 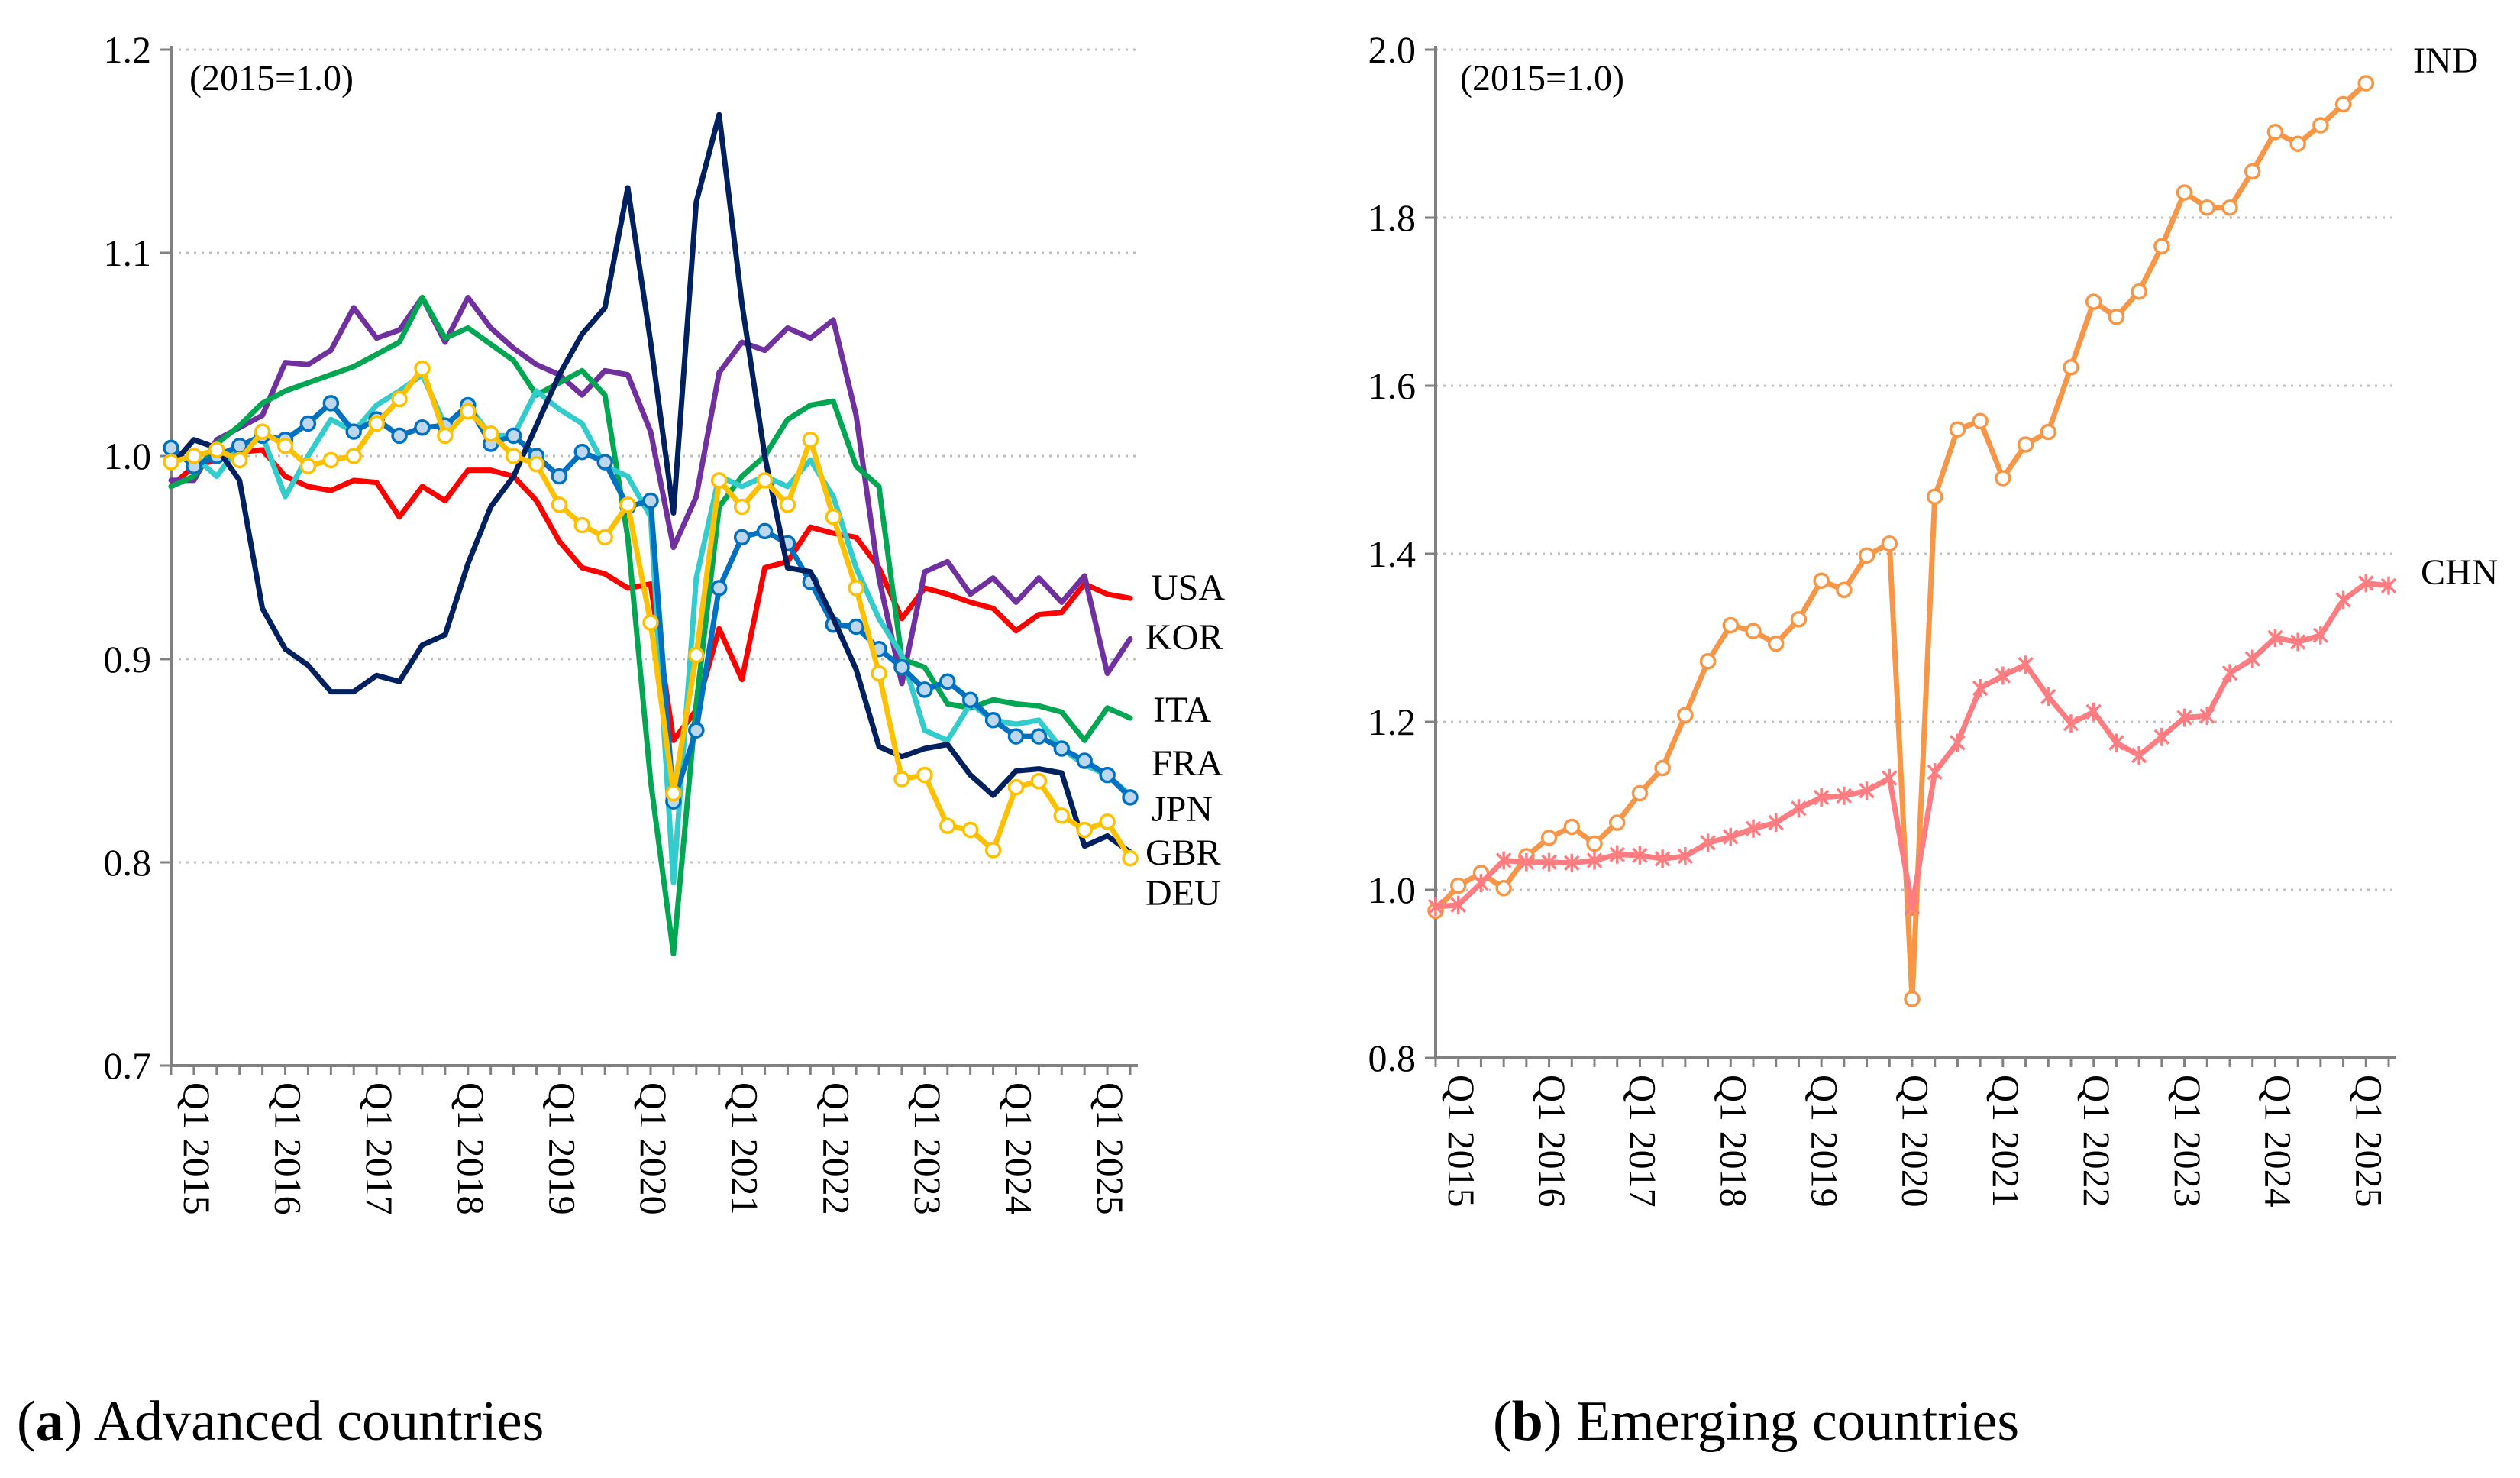 I want to click on panel-a-series-label-jpn: JPN, so click(x=1182, y=810).